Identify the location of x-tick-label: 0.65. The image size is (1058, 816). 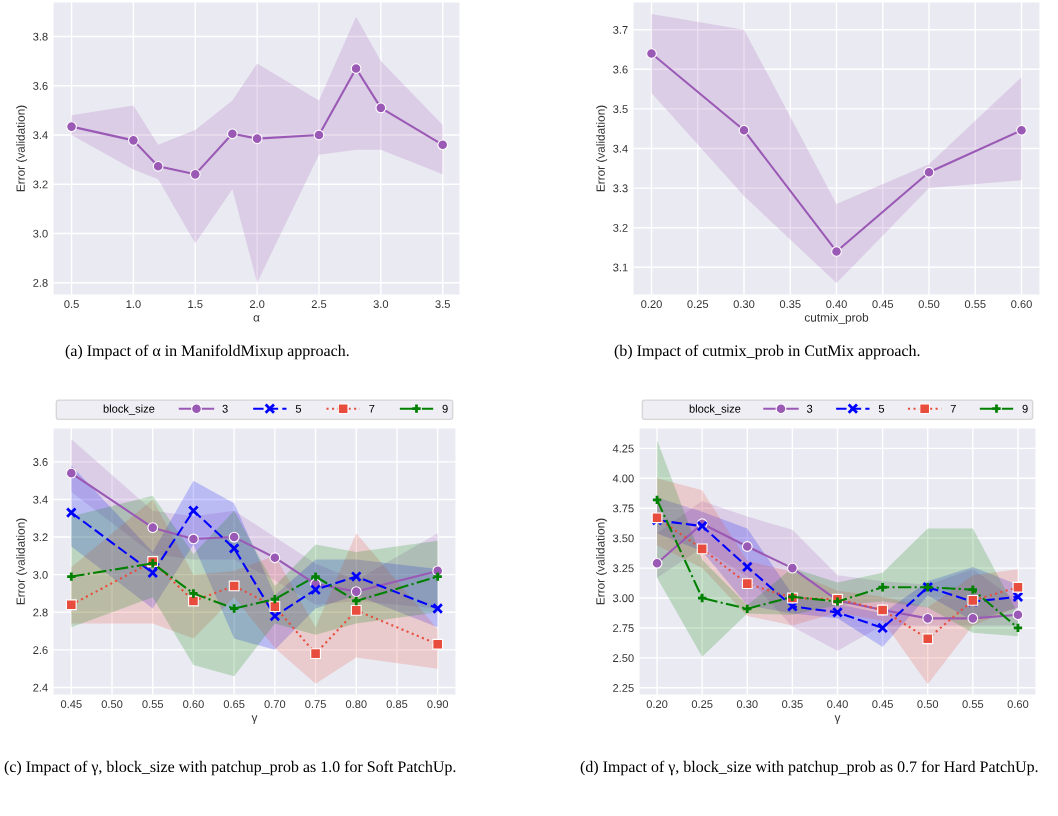
(234, 704).